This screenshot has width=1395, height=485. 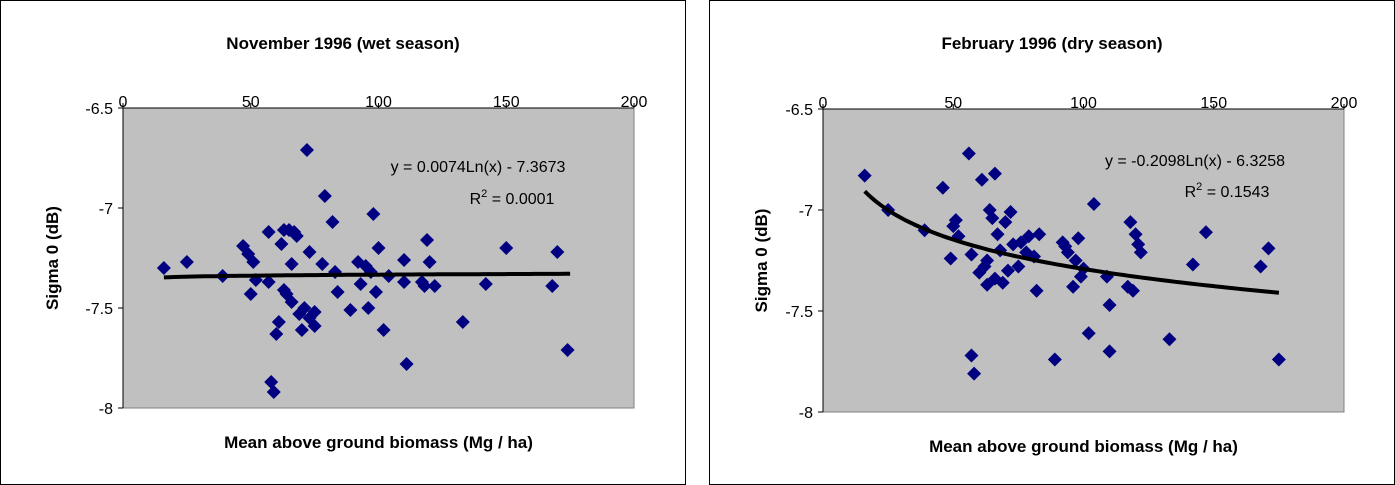 What do you see at coordinates (1191, 192) in the screenshot?
I see `r-squared-prefix: R` at bounding box center [1191, 192].